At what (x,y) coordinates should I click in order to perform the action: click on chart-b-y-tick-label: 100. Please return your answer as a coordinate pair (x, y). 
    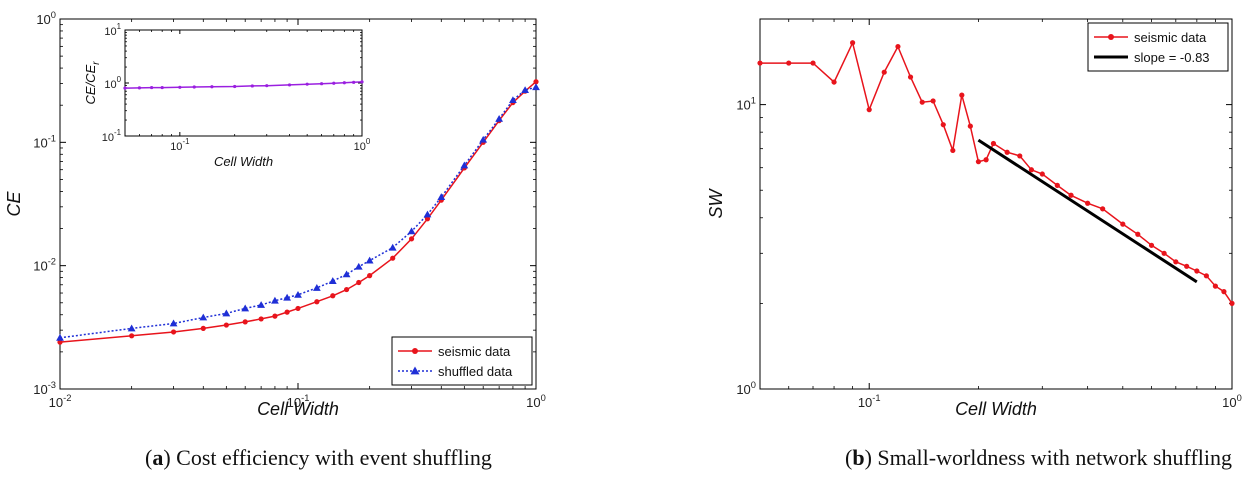
    Looking at the image, I should click on (746, 388).